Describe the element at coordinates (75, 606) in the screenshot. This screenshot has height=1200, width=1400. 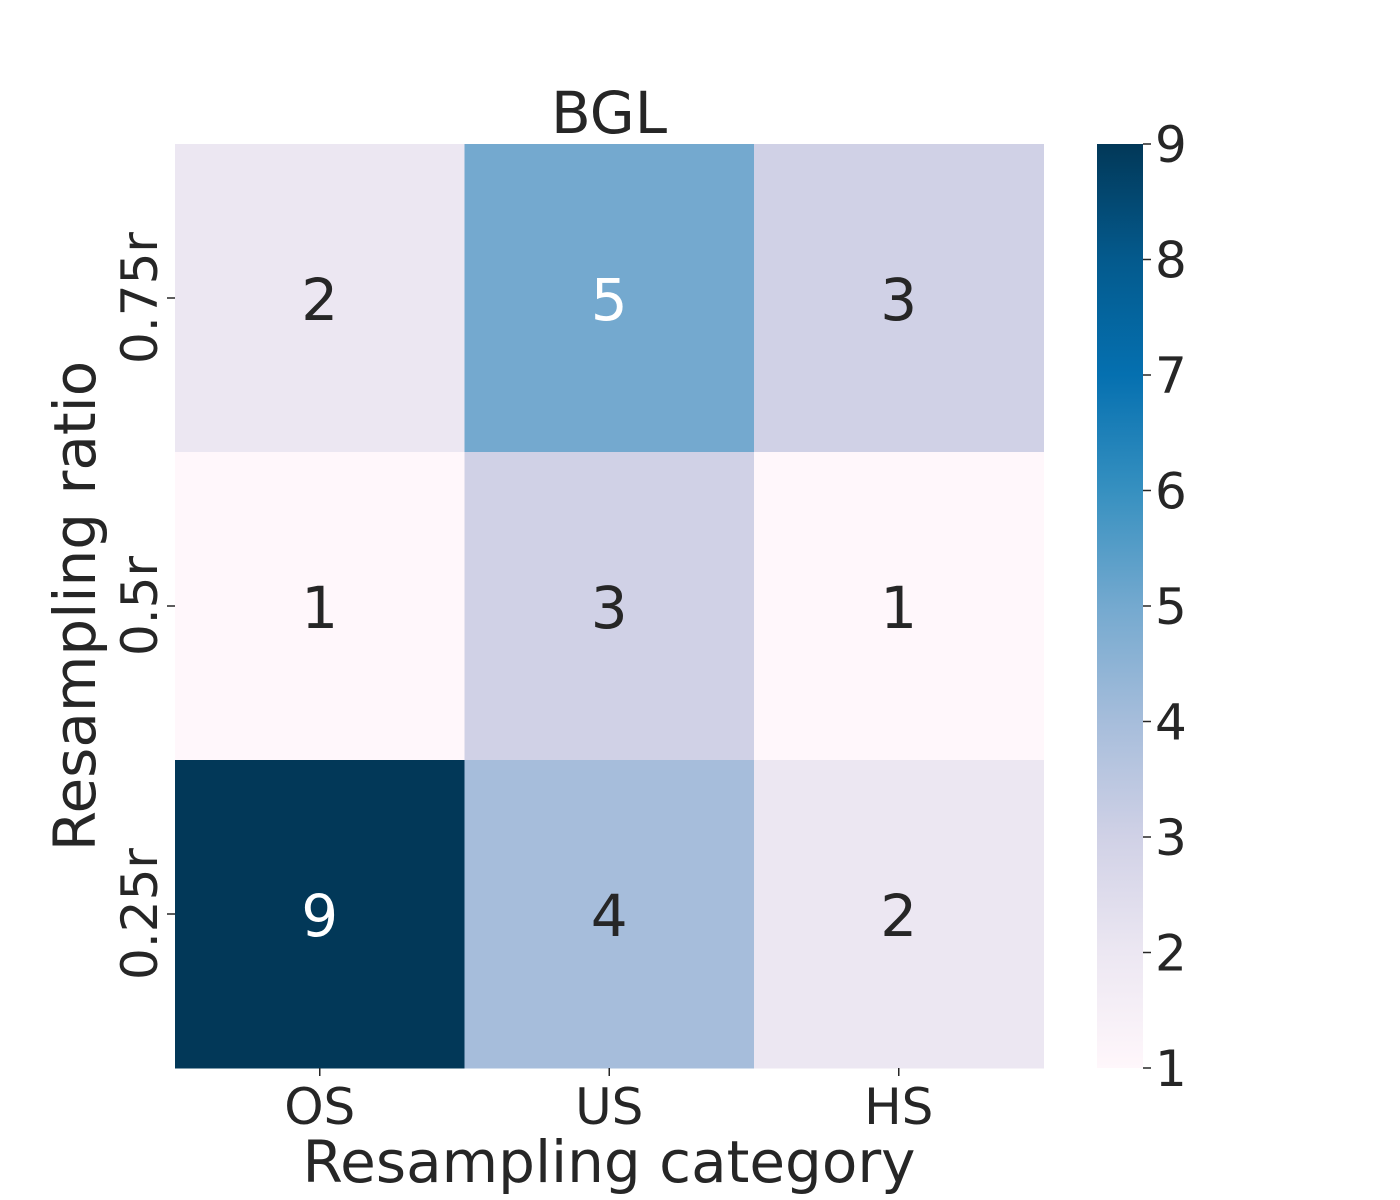
I see `y-axis-label: Resampling ratio` at that location.